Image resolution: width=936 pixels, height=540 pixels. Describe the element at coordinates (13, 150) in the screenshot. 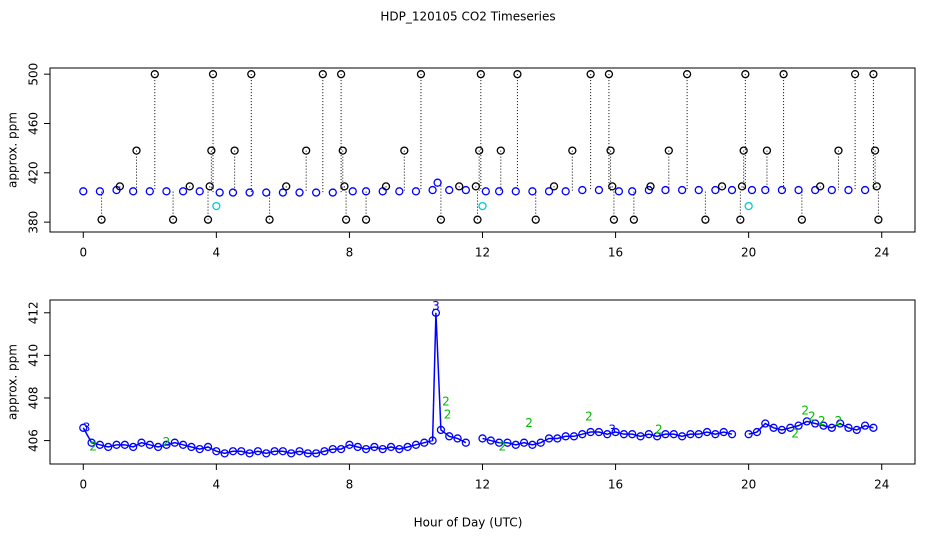

I see `y-axis-label: approx. ppm` at that location.